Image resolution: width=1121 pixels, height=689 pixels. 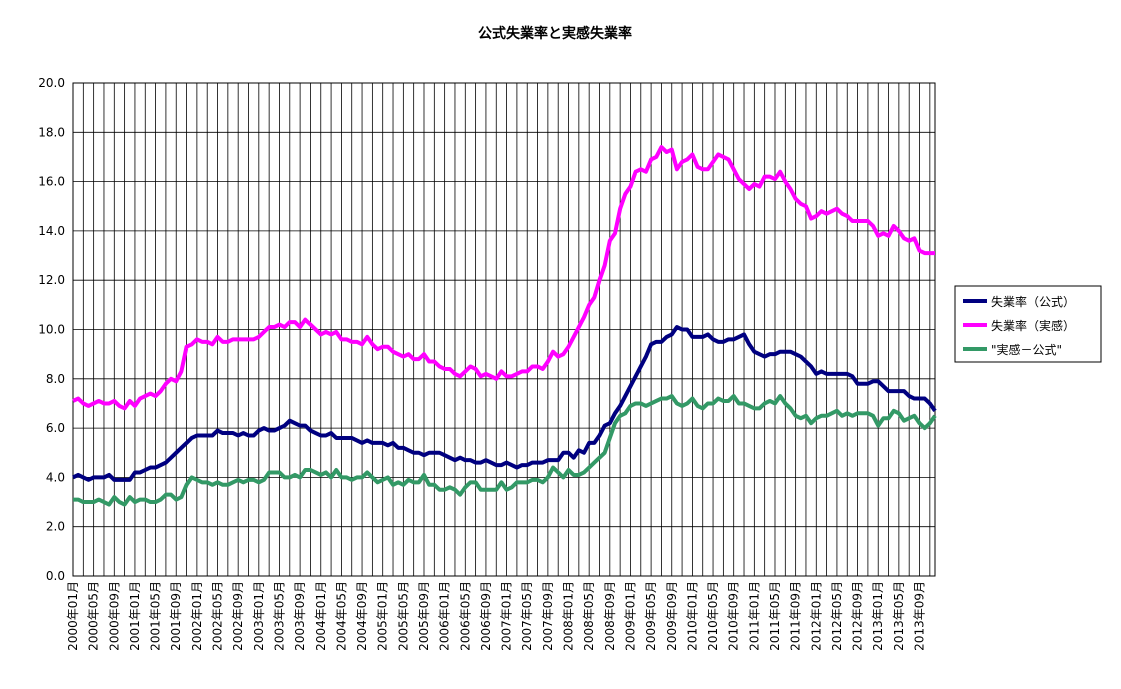 I want to click on x-tick-label: 2000年09月, so click(x=114, y=616).